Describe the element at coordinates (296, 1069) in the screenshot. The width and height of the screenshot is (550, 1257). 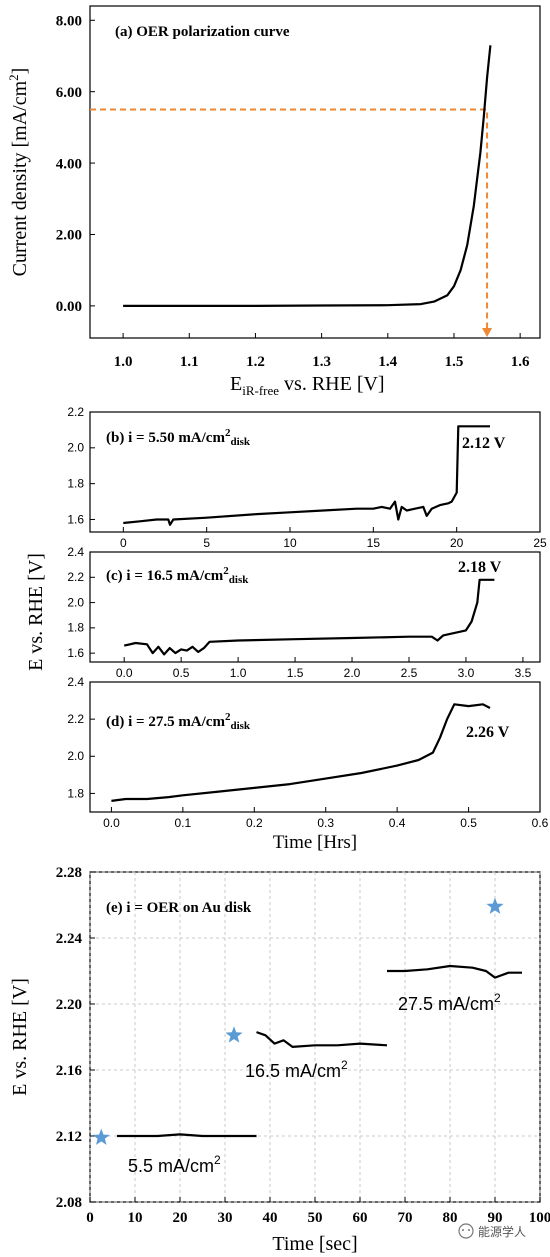
I see `panel-e-label-16-5: 16.5 mA/cm2` at that location.